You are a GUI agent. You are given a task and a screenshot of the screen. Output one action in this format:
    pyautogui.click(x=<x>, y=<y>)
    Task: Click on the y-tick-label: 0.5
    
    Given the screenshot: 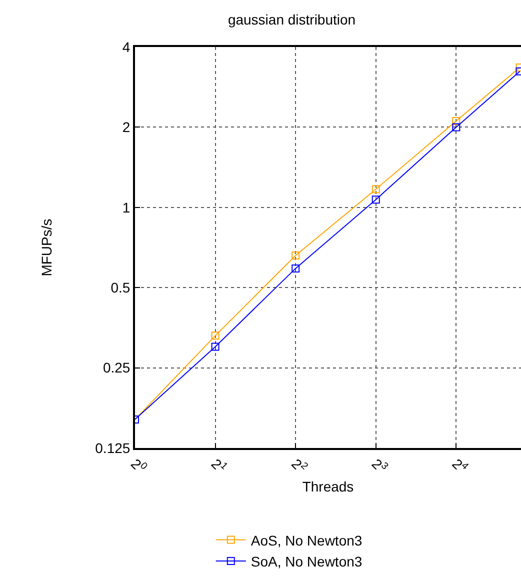 What is the action you would take?
    pyautogui.click(x=120, y=288)
    